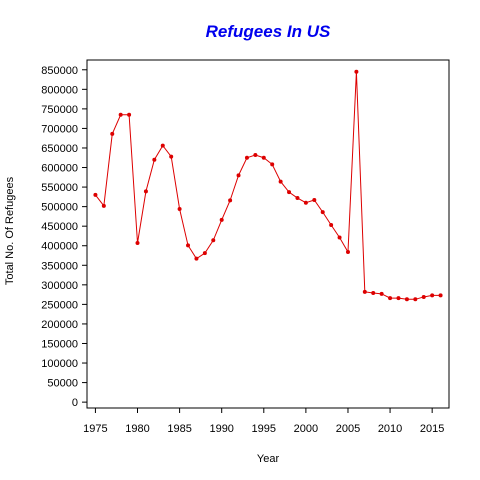  Describe the element at coordinates (75, 403) in the screenshot. I see `y-tick-label: 0` at that location.